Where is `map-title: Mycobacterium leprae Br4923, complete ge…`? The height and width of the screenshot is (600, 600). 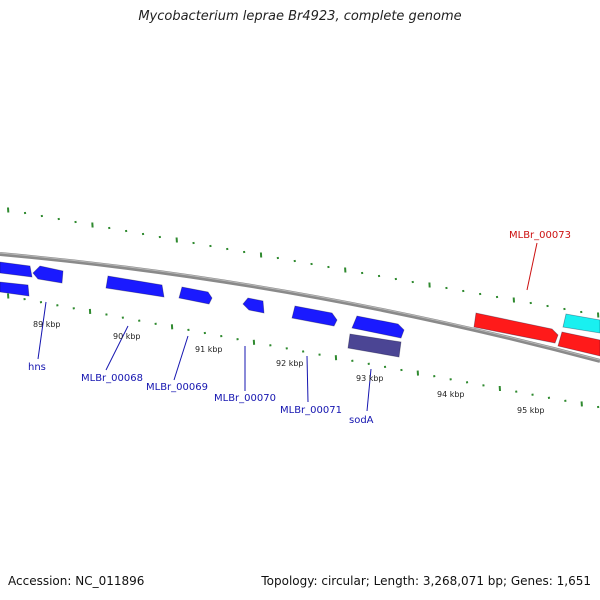
map-title: Mycobacterium leprae Br4923, complete ge… is located at coordinates (300, 16).